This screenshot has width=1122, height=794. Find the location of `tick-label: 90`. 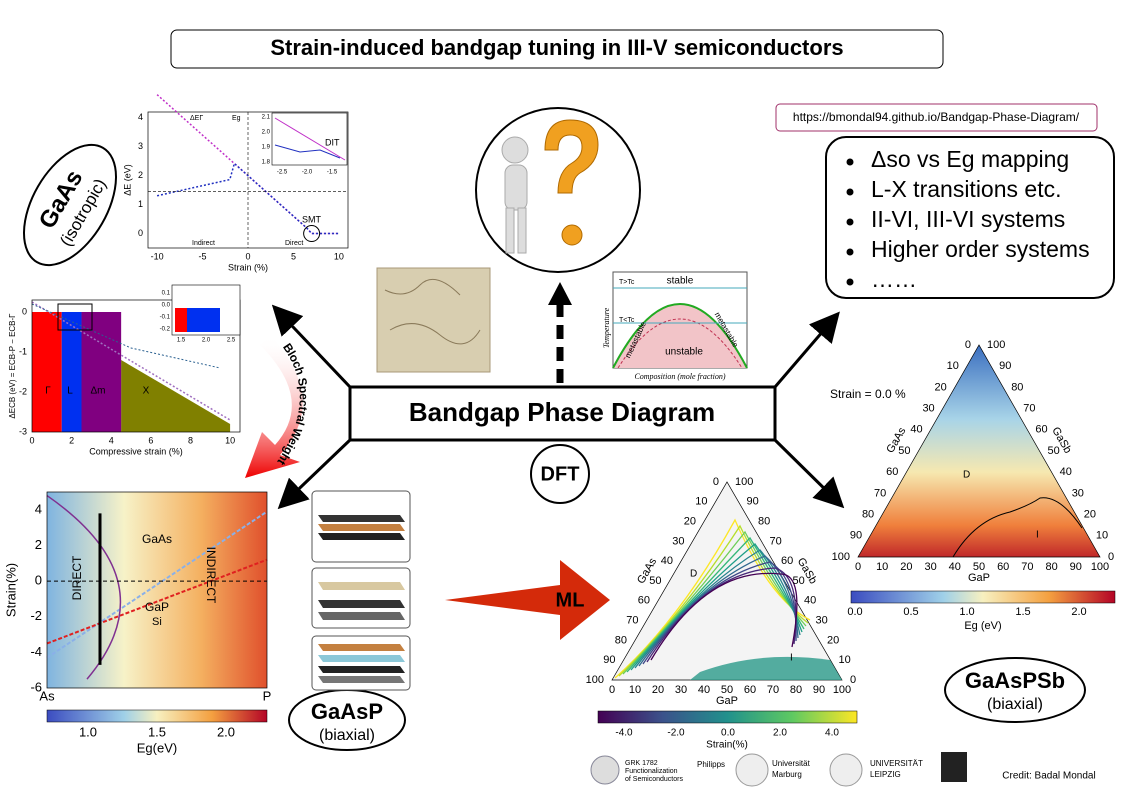

tick-label: 90 is located at coordinates (819, 690).